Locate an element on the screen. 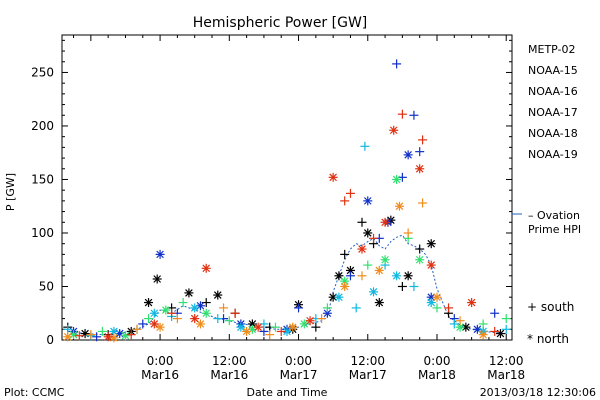 This screenshot has height=400, width=600. x-tick-date: Mar18 is located at coordinates (506, 375).